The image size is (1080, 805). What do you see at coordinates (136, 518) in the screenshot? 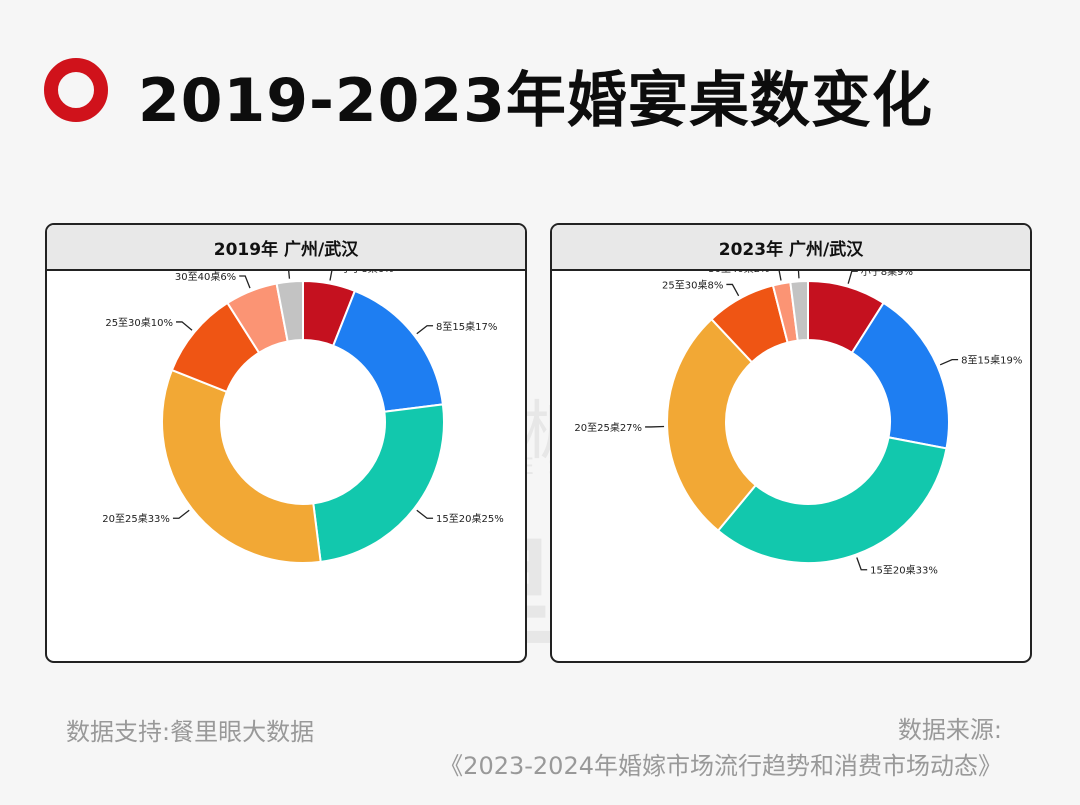
I see `slice-label-0-3: 20至25桌33%` at bounding box center [136, 518].